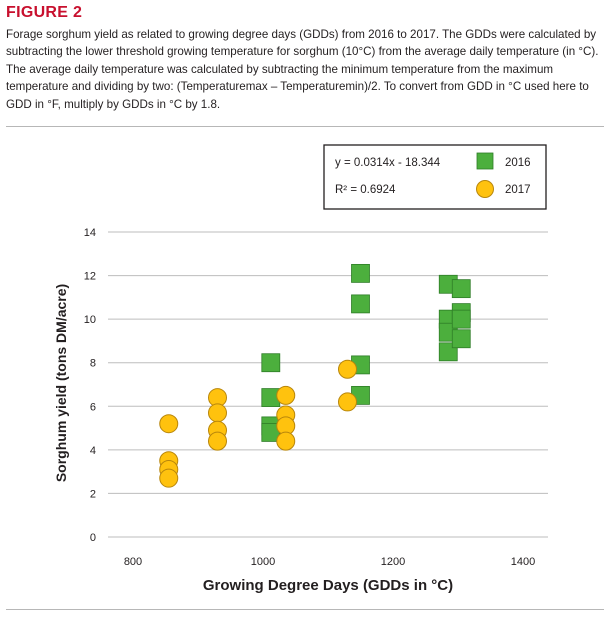 Image resolution: width=610 pixels, height=617 pixels. Describe the element at coordinates (518, 190) in the screenshot. I see `legend-label-2017: 2017` at that location.